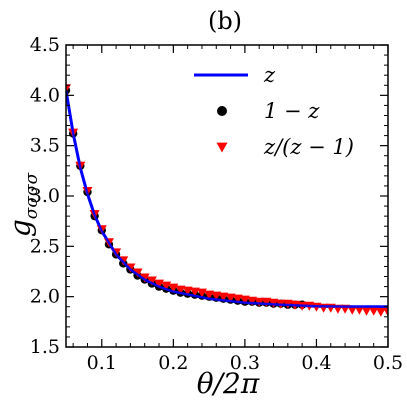 This screenshot has height=405, width=407. What do you see at coordinates (316, 363) in the screenshot?
I see `x-tick-label: 0.4` at bounding box center [316, 363].